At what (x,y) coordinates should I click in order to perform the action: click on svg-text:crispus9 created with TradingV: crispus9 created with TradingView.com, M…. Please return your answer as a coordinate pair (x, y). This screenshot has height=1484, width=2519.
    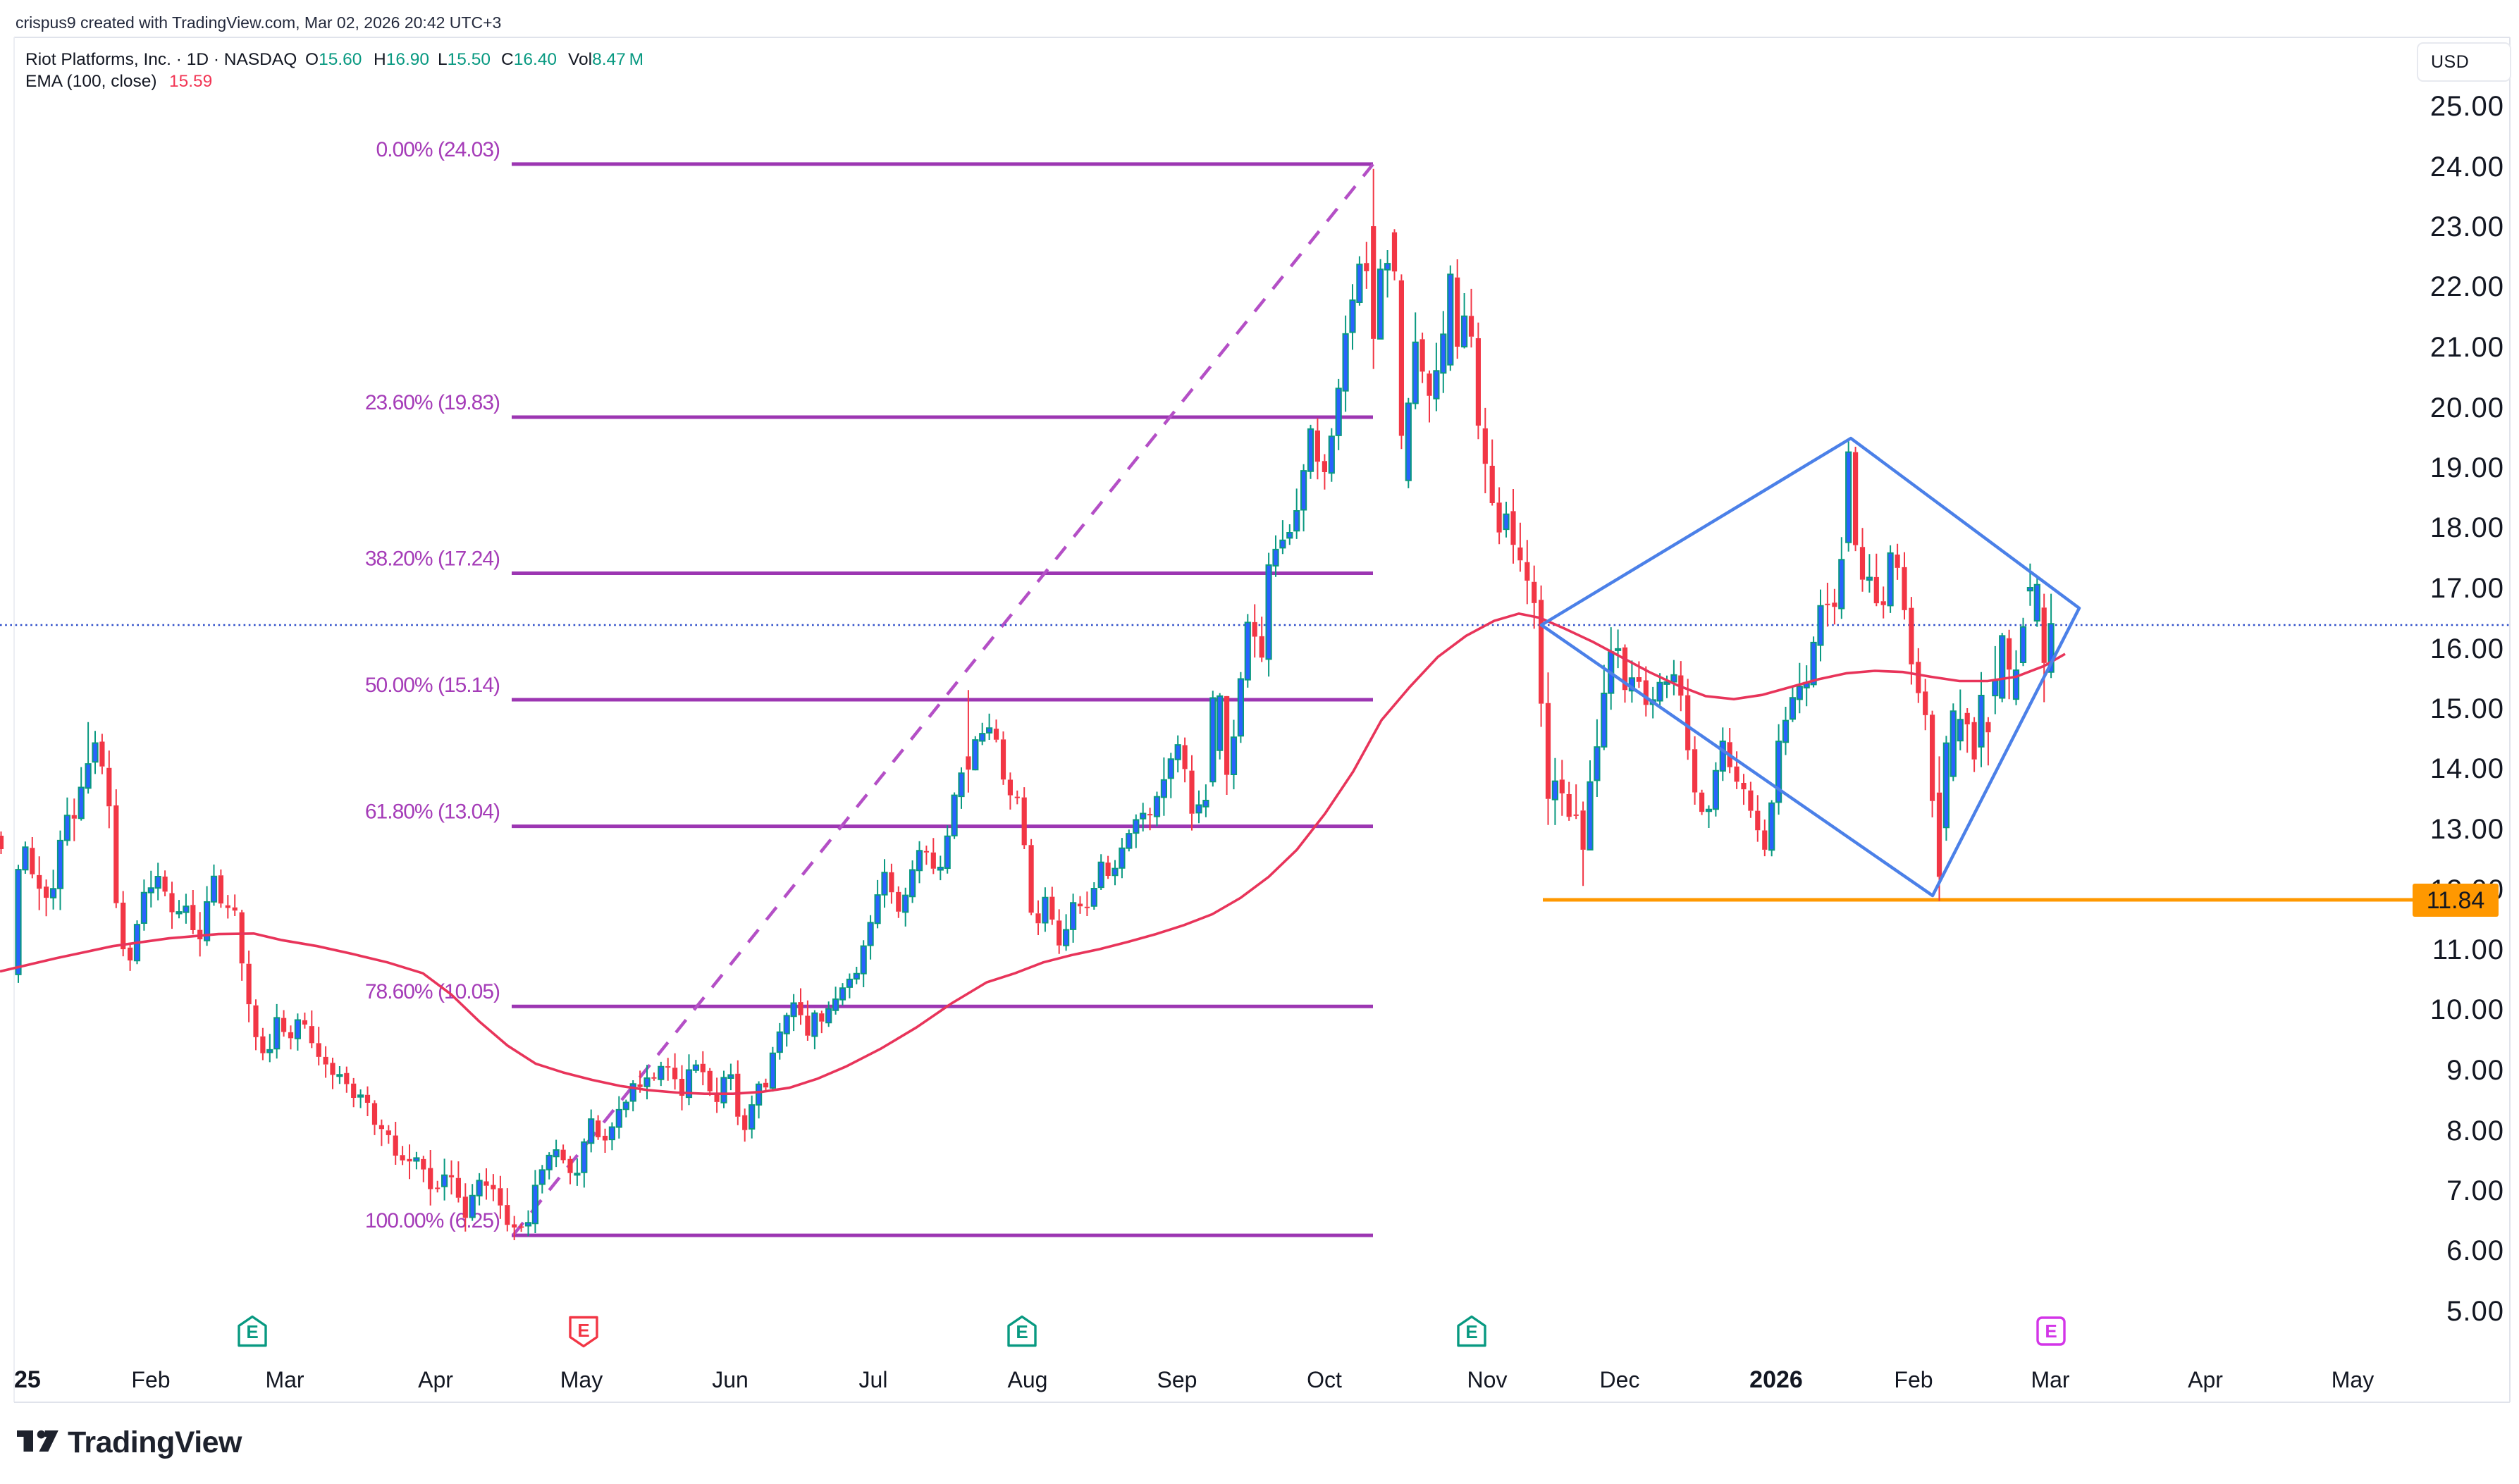
    Looking at the image, I should click on (258, 22).